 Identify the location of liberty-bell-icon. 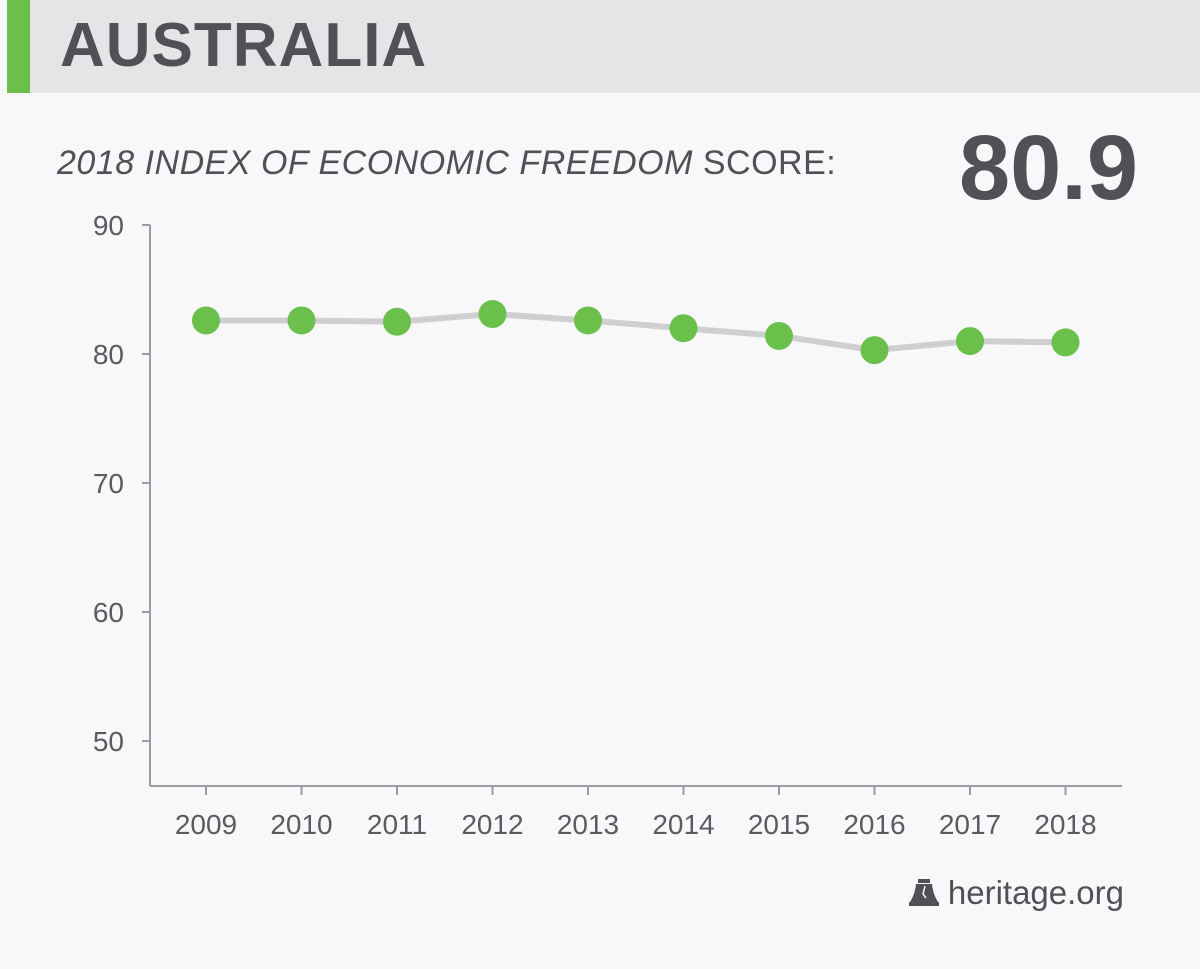
(923, 892).